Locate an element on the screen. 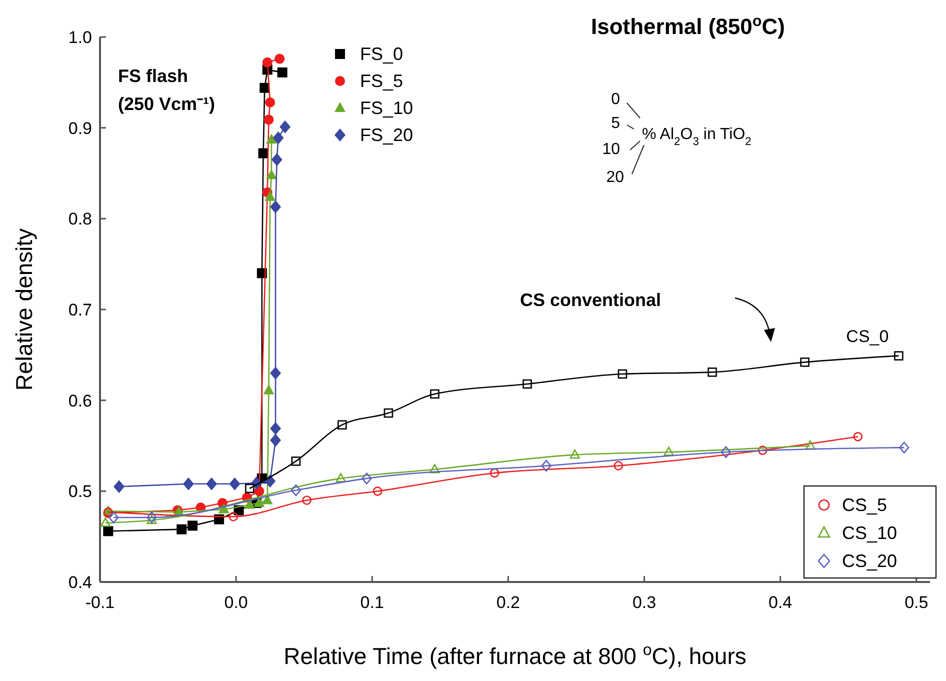  x-axis-title: Relative Time (after furnace at 800 $^{o}$C), hours is located at coordinates (515, 655).